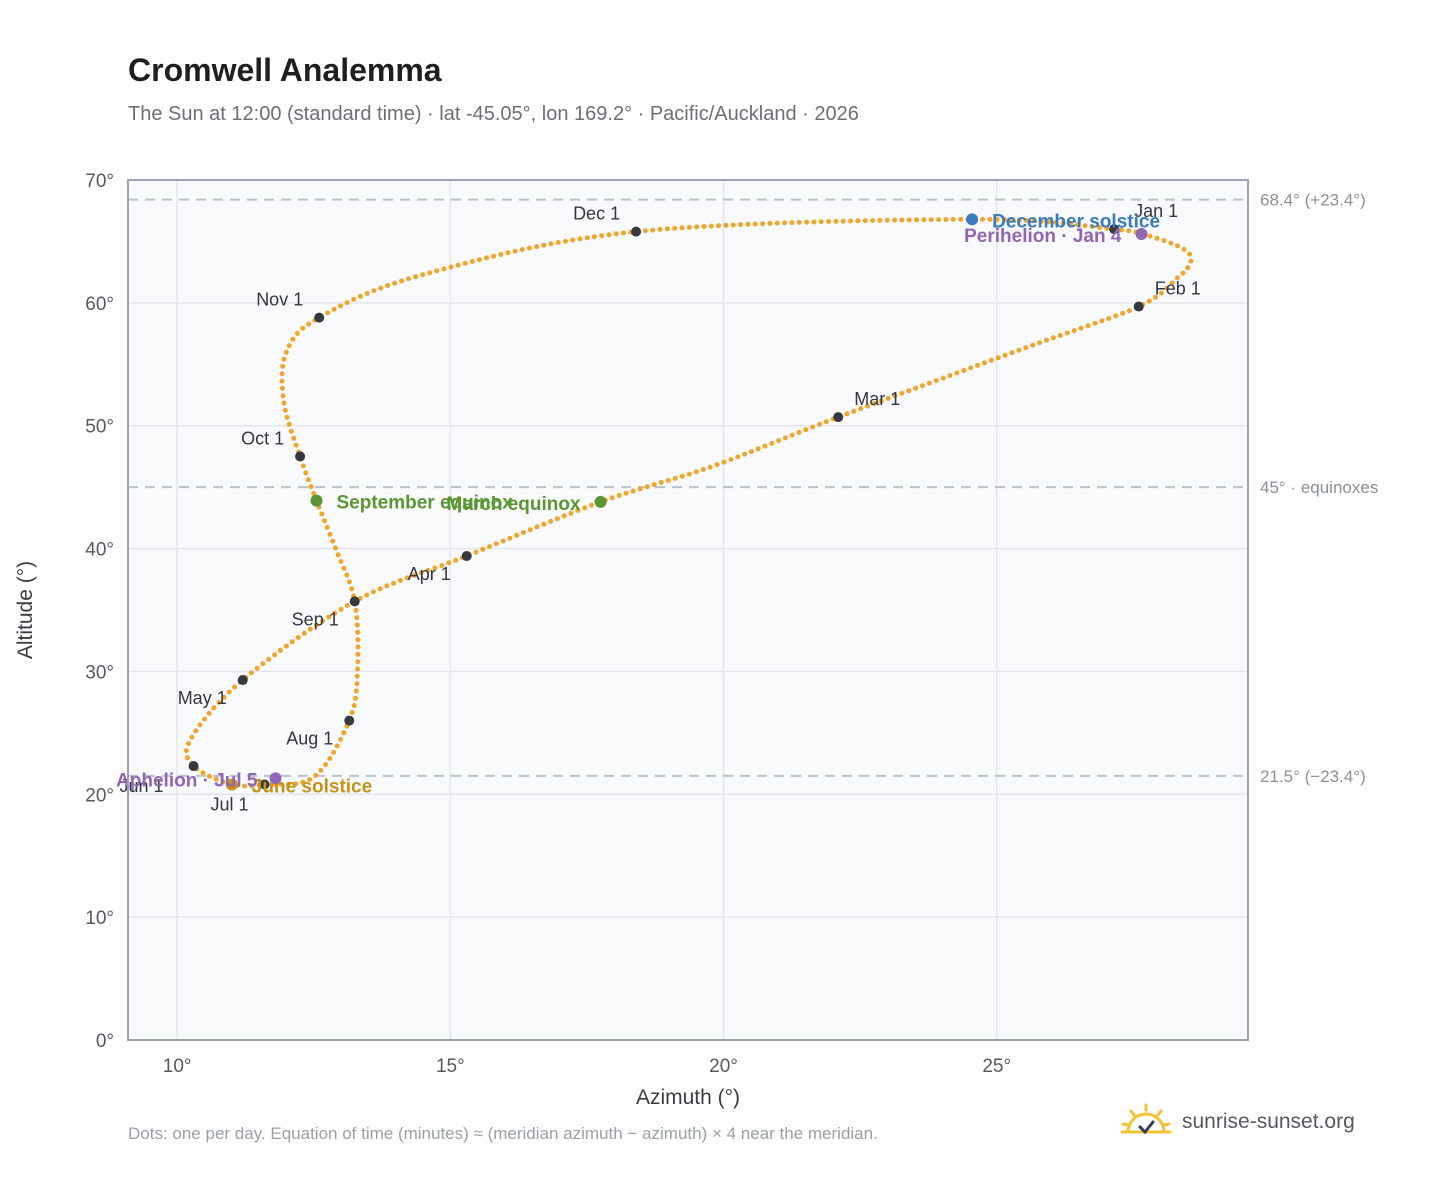 Image resolution: width=1448 pixels, height=1188 pixels. What do you see at coordinates (1146, 1119) in the screenshot?
I see `sun-logo-icon` at bounding box center [1146, 1119].